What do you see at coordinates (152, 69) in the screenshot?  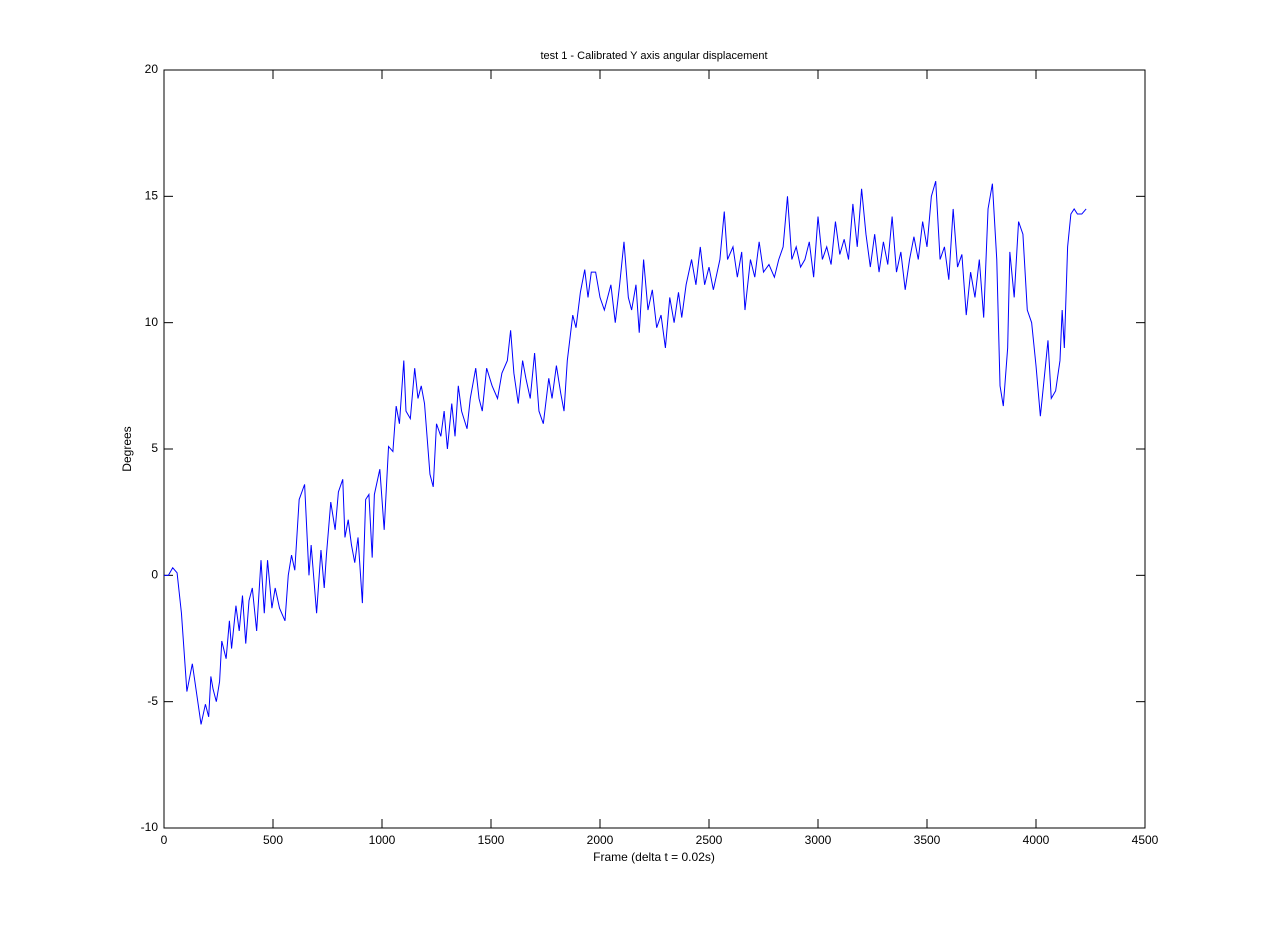 I see `y-tick-label: 20` at bounding box center [152, 69].